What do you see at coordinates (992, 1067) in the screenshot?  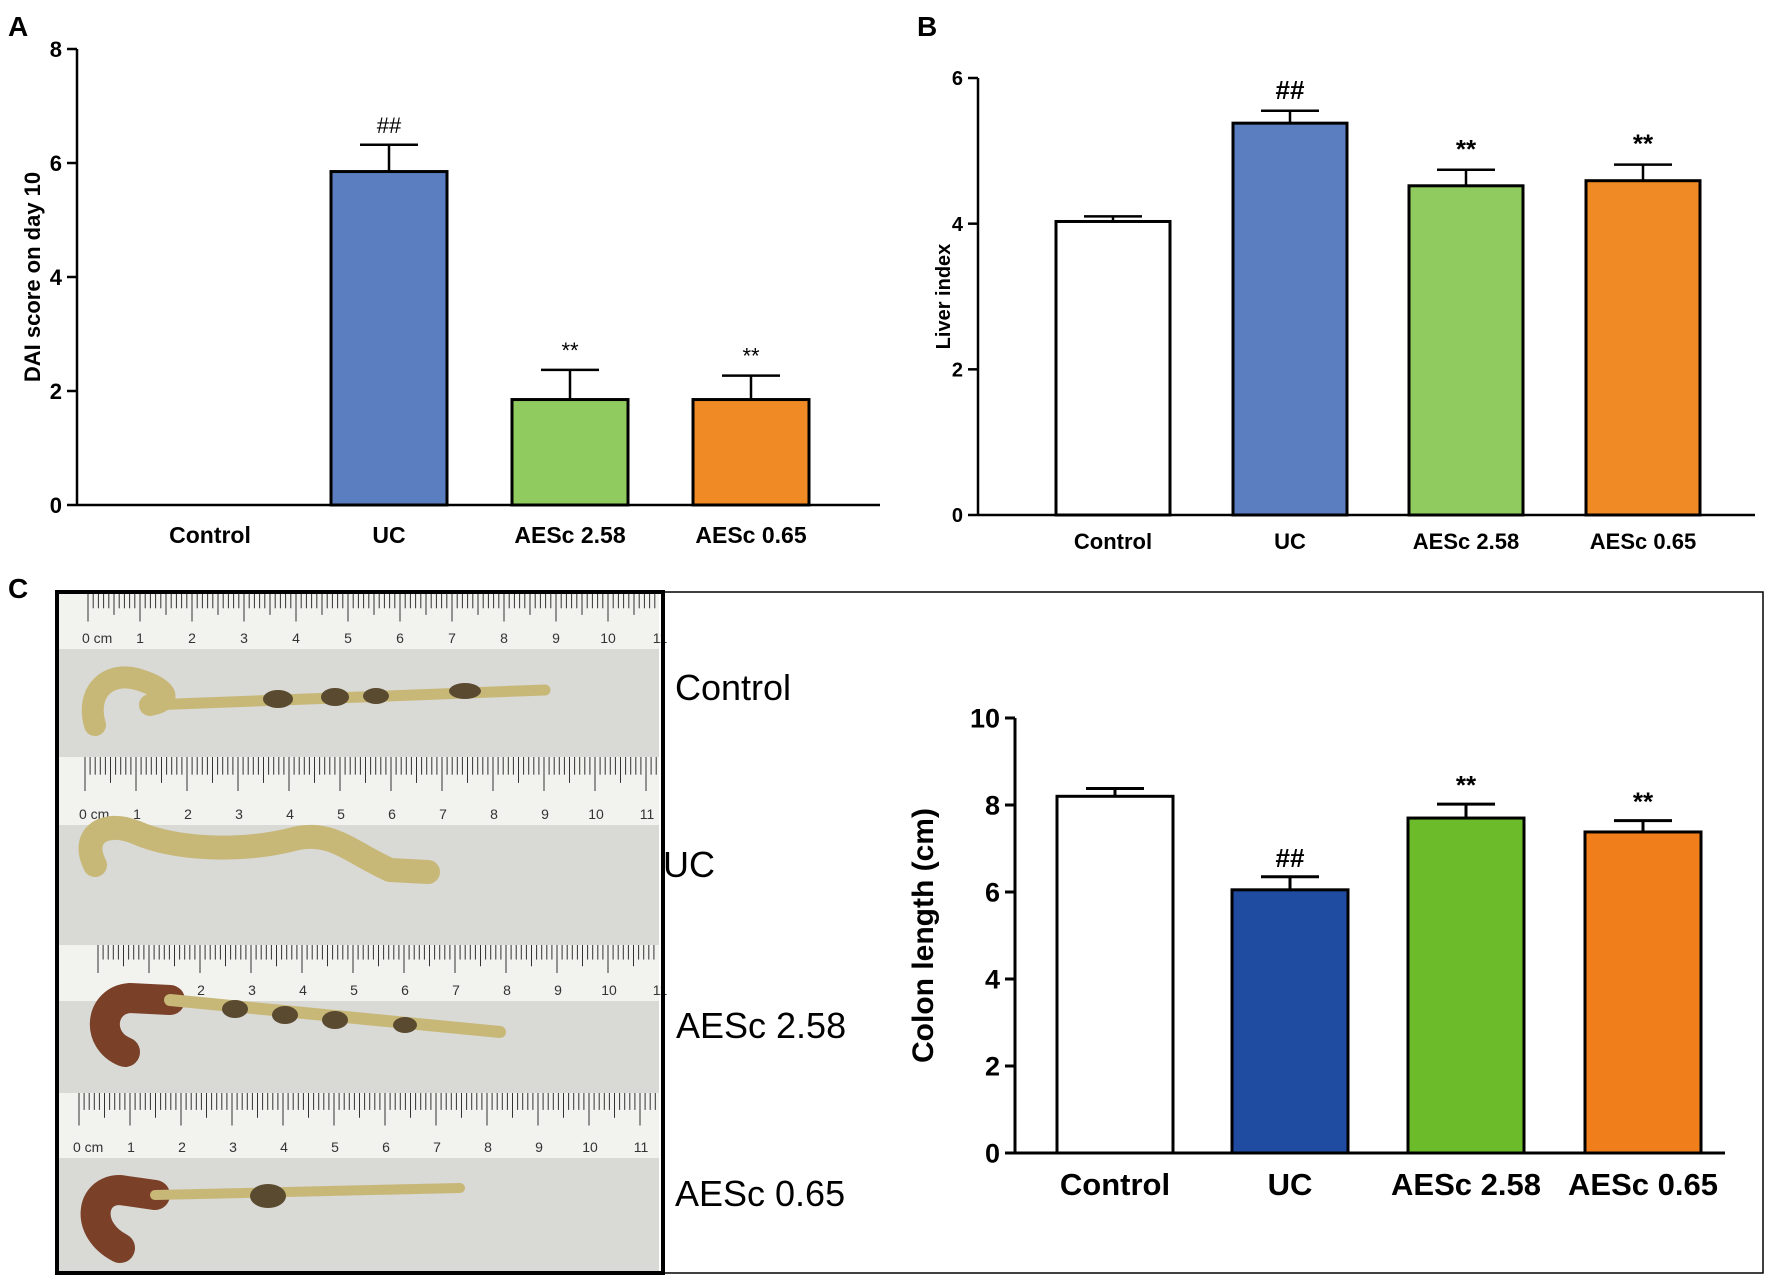 I see `y-tick-label: 2` at bounding box center [992, 1067].